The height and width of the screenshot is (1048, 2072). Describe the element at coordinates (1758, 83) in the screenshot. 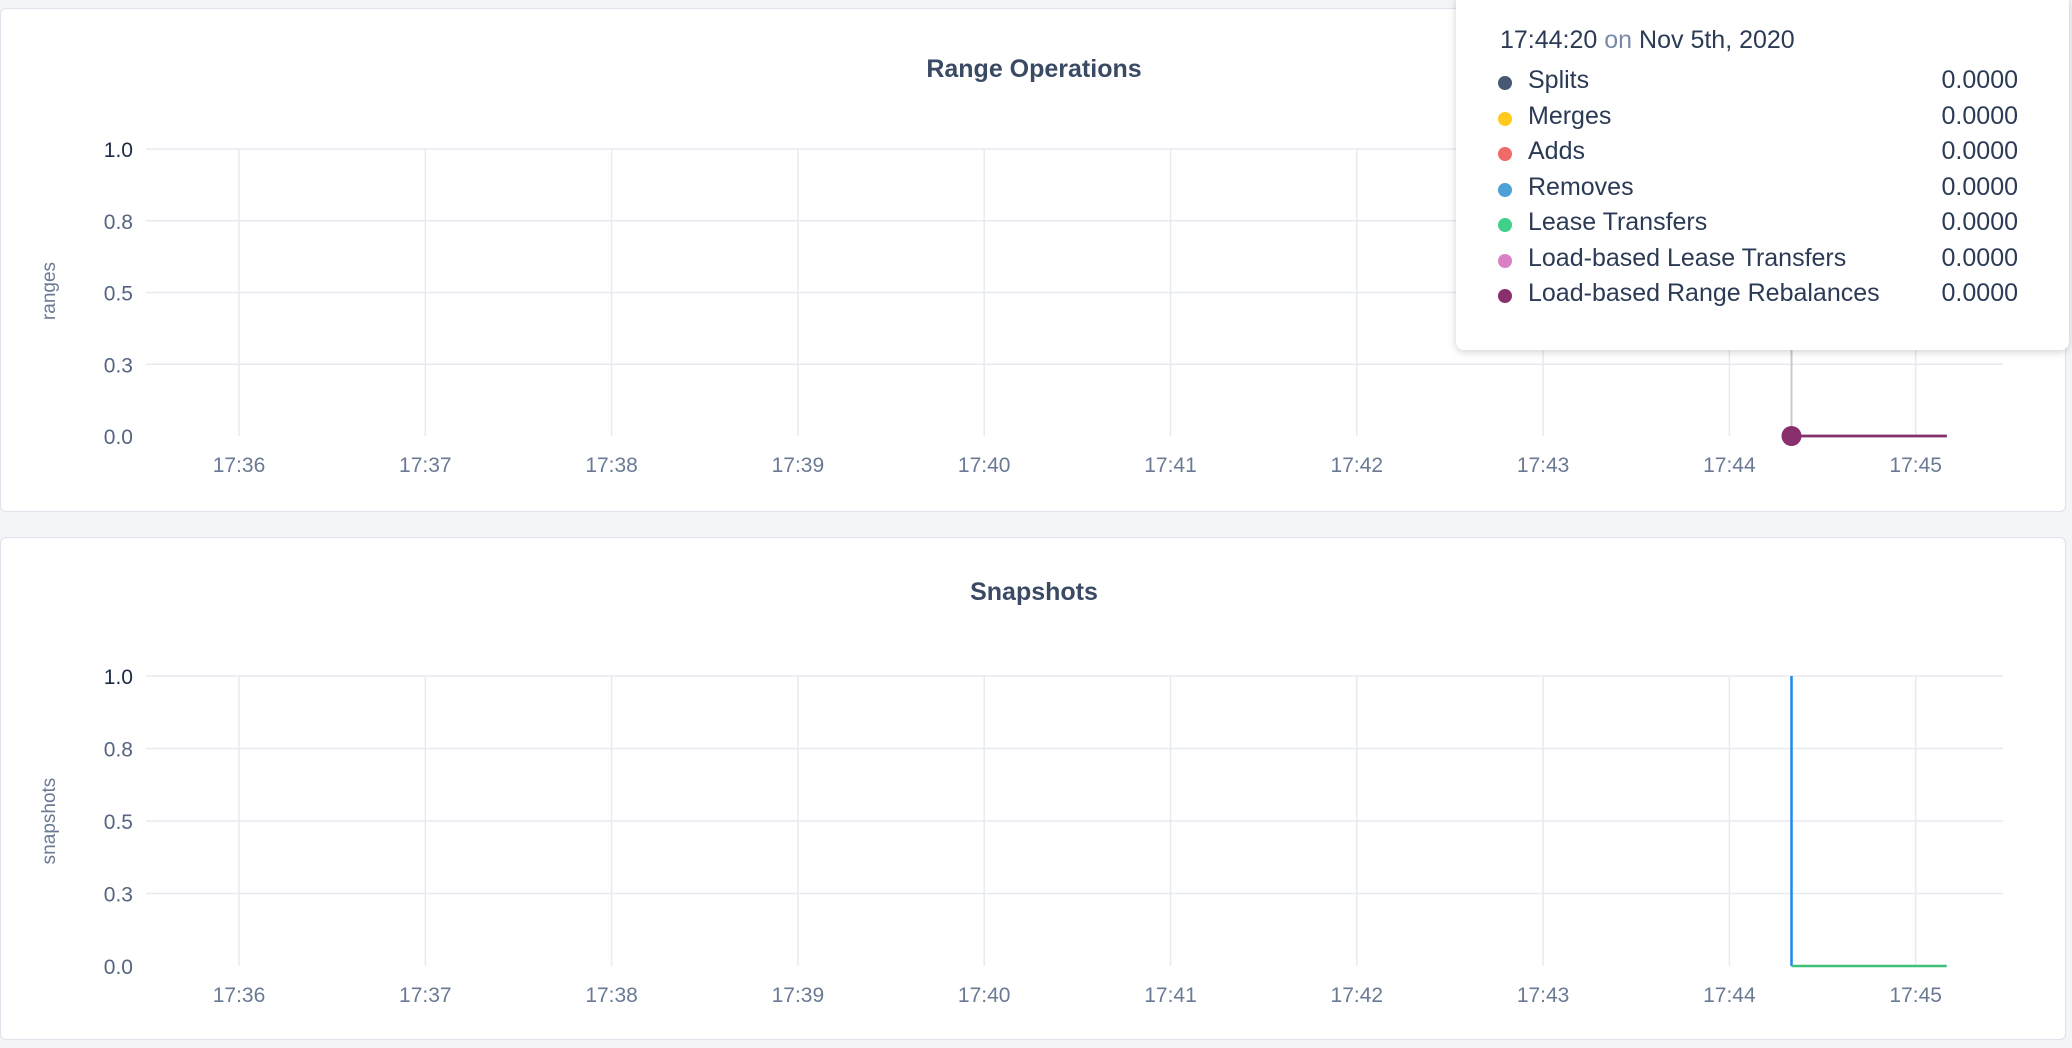

I see `tooltip-row: Splits 0.0000` at that location.